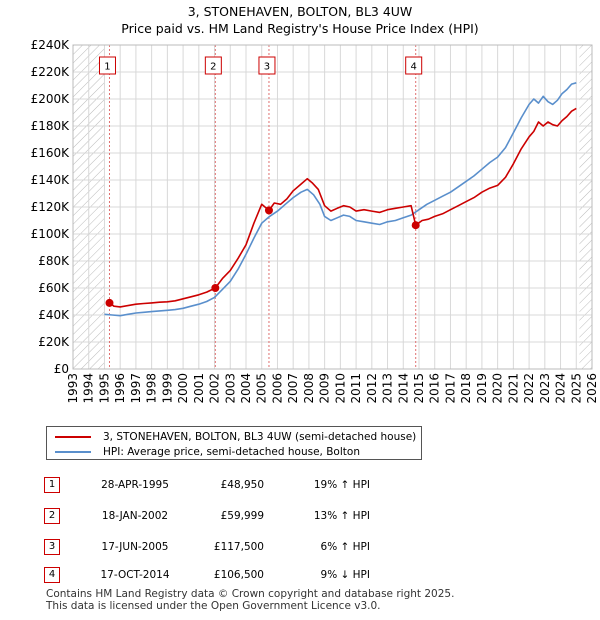  Describe the element at coordinates (403, 388) in the screenshot. I see `x-tick-label: 2014` at that location.